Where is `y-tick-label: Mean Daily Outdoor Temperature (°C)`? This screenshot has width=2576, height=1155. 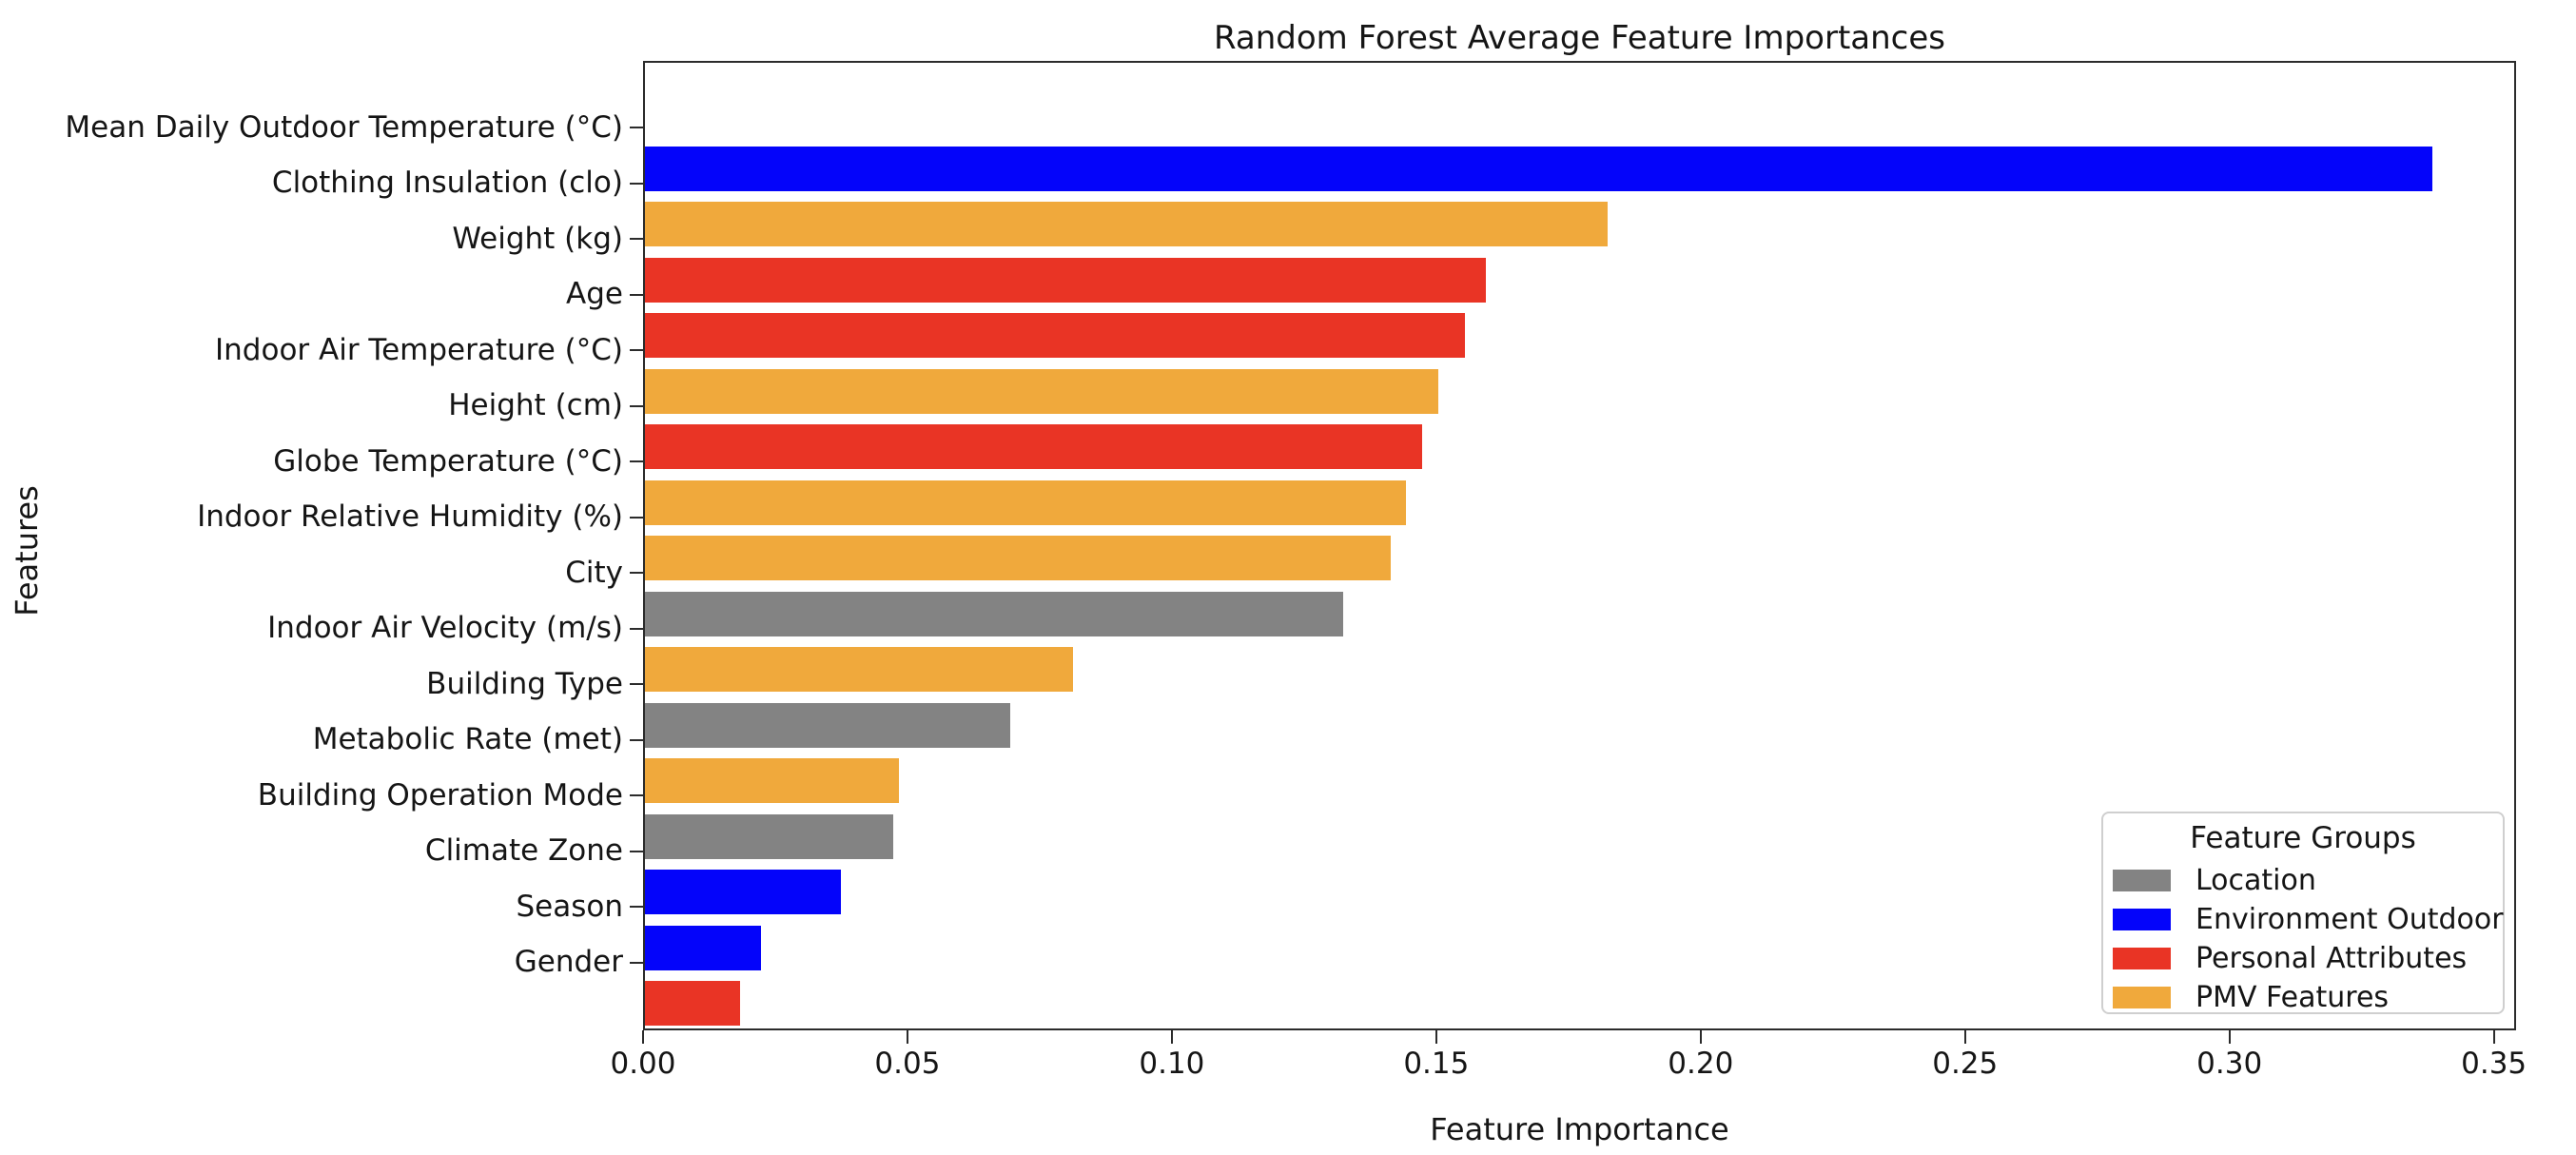
y-tick-label: Mean Daily Outdoor Temperature (°C) is located at coordinates (344, 127).